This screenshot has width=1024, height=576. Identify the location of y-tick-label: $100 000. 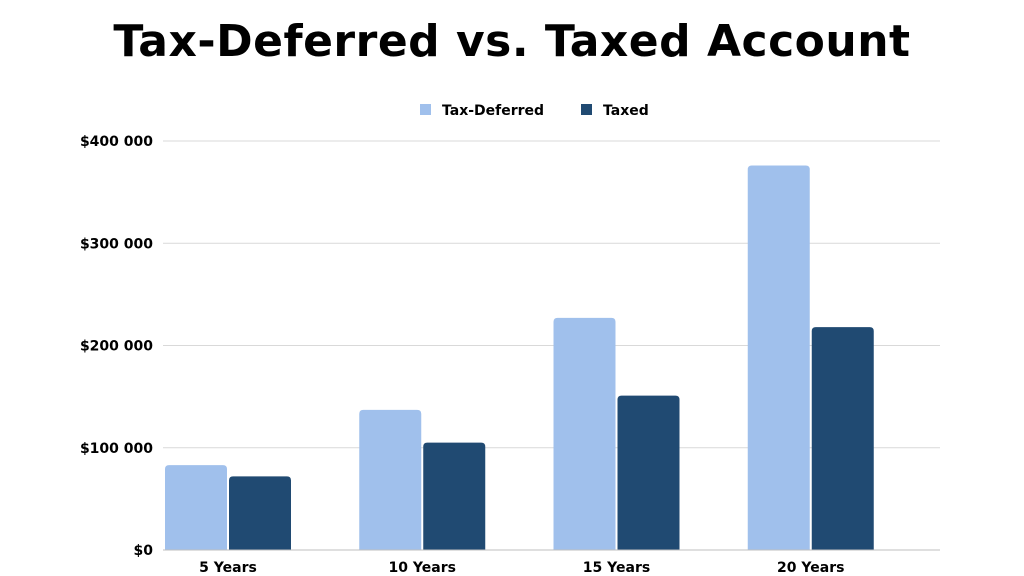
(116, 449).